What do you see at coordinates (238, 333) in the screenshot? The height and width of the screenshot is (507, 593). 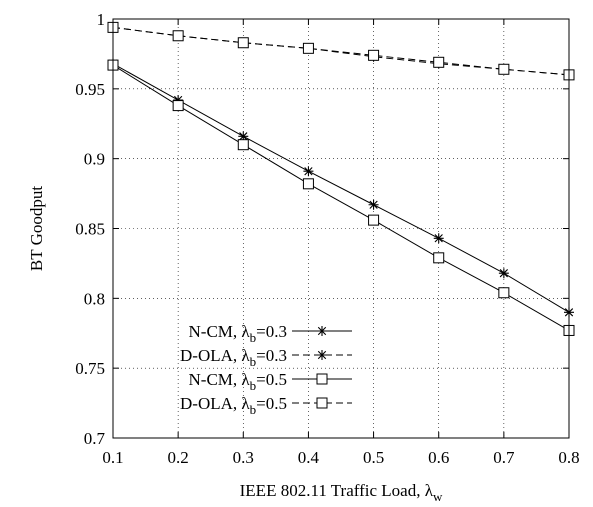 I see `legend-label: N-CM, λb=0.3` at bounding box center [238, 333].